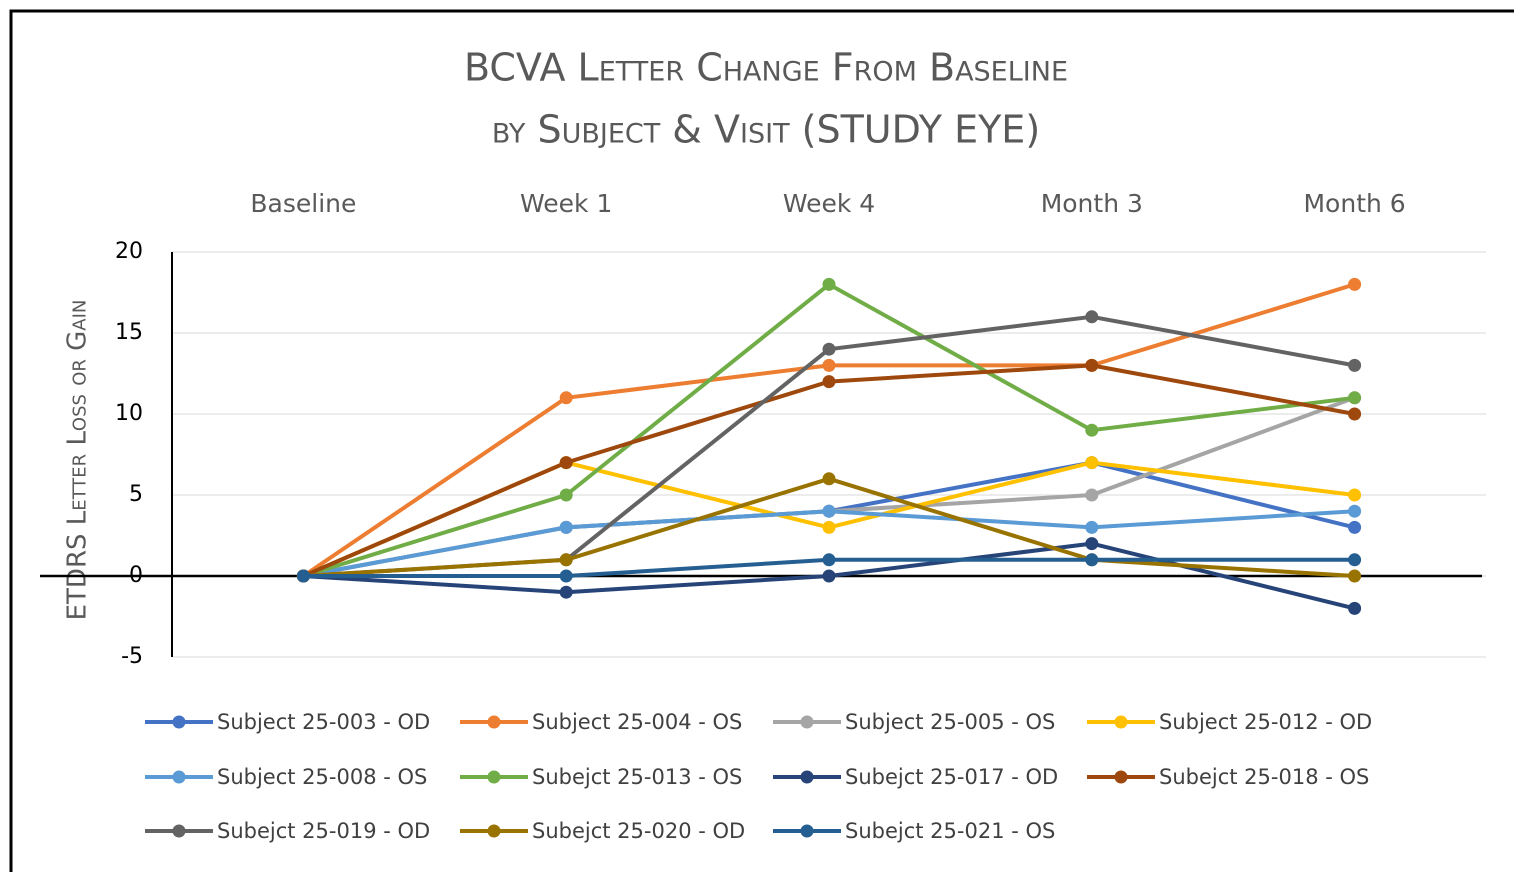  What do you see at coordinates (129, 332) in the screenshot?
I see `y-tick-label: 15` at bounding box center [129, 332].